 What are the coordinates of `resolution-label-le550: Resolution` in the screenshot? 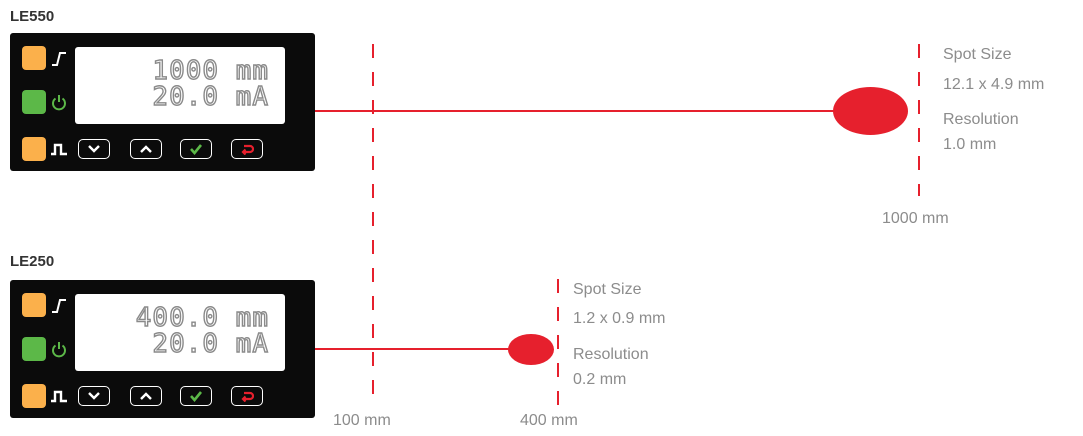 It's located at (981, 119).